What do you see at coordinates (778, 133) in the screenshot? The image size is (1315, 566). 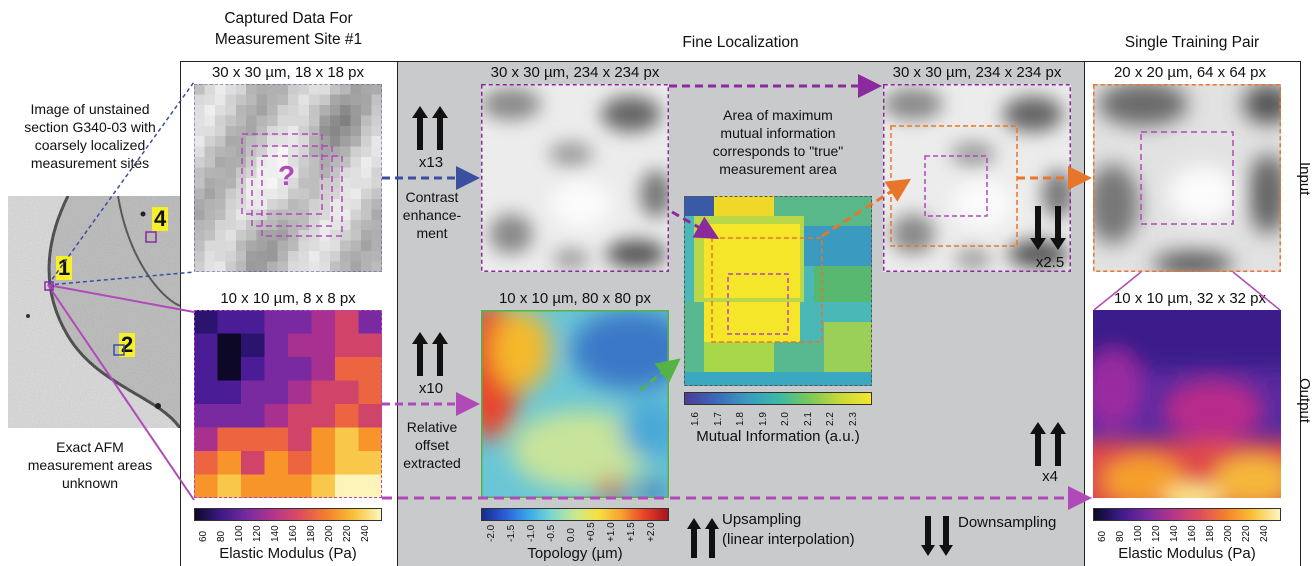 I see `mi-annotation-line2: mutual information` at bounding box center [778, 133].